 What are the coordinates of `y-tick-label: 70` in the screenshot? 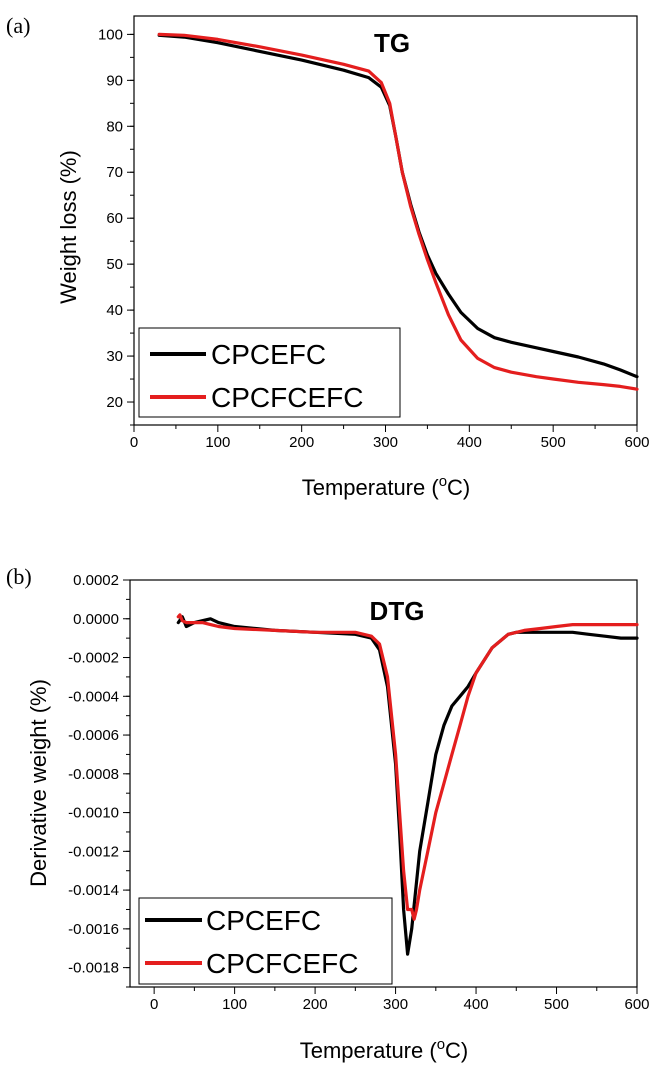 It's located at (114, 172).